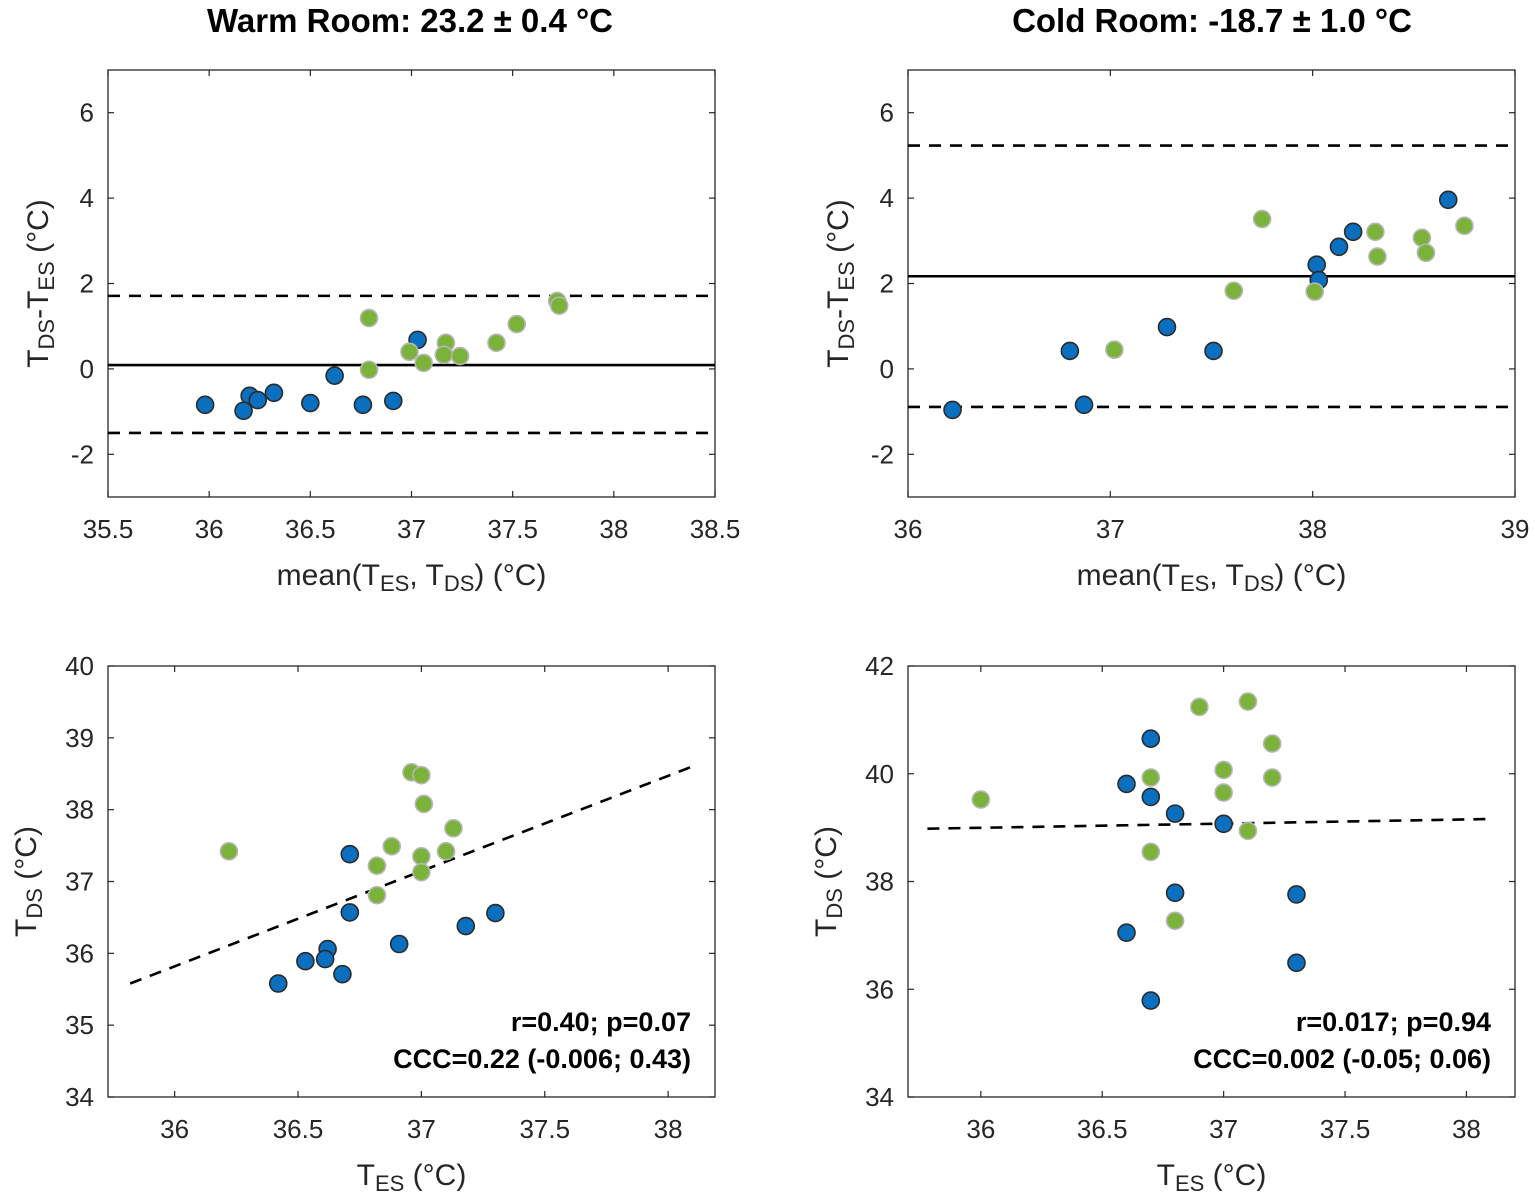 This screenshot has width=1535, height=1204. I want to click on y-tick-label: 42, so click(879, 666).